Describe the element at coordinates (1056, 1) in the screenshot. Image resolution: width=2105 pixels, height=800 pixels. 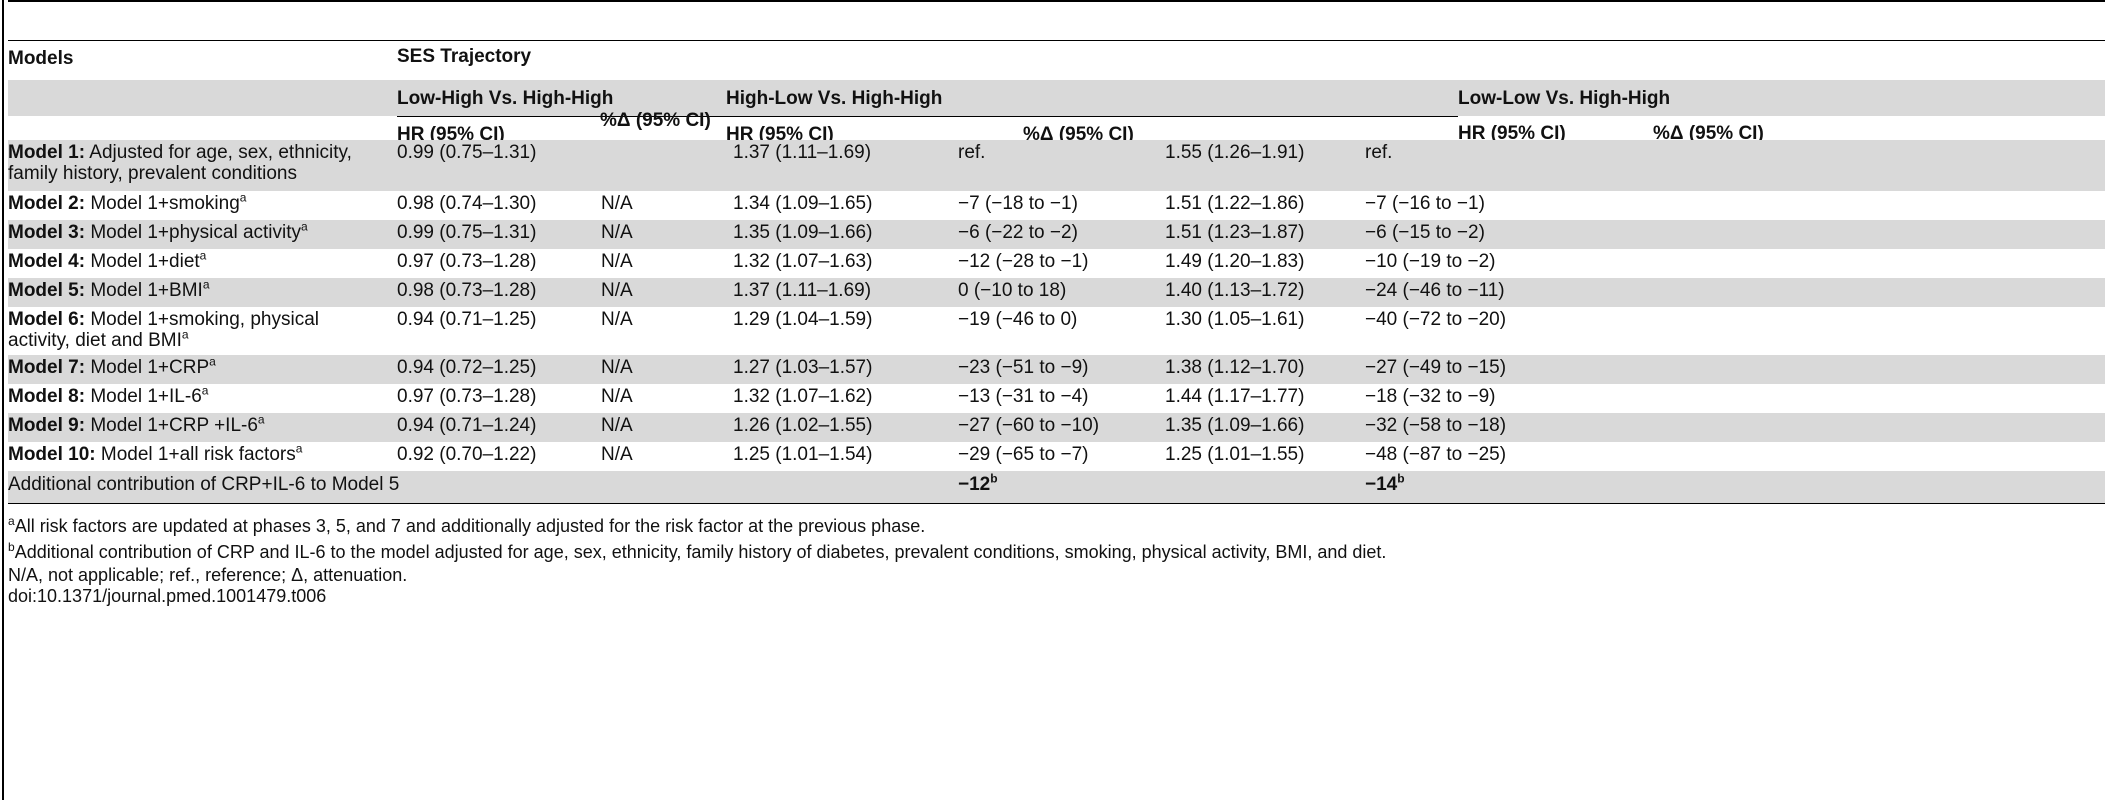
I see `table-top-rule` at that location.